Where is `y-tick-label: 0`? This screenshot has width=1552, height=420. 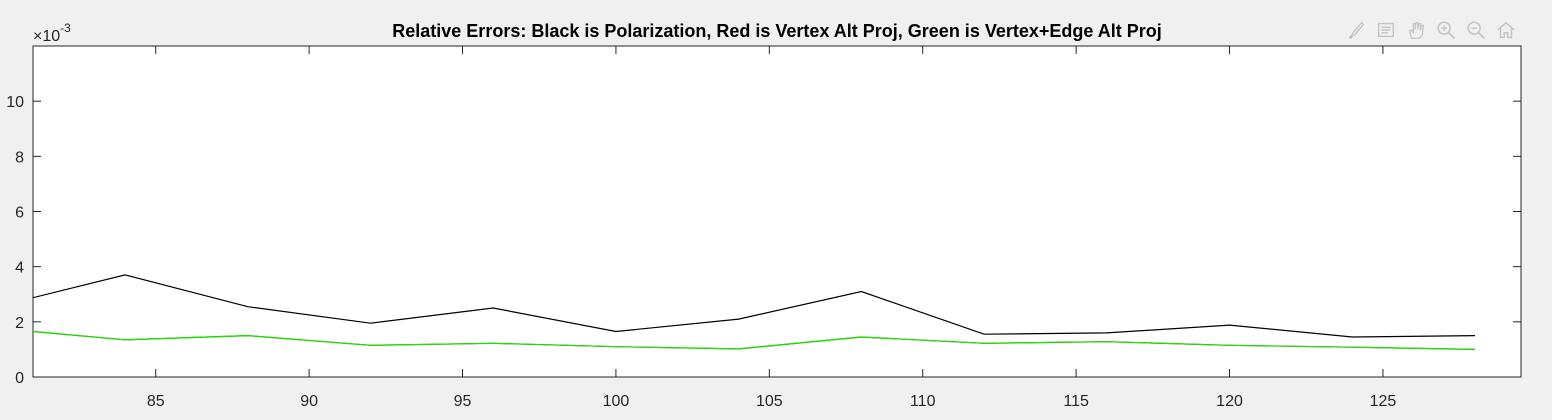 y-tick-label: 0 is located at coordinates (19, 378).